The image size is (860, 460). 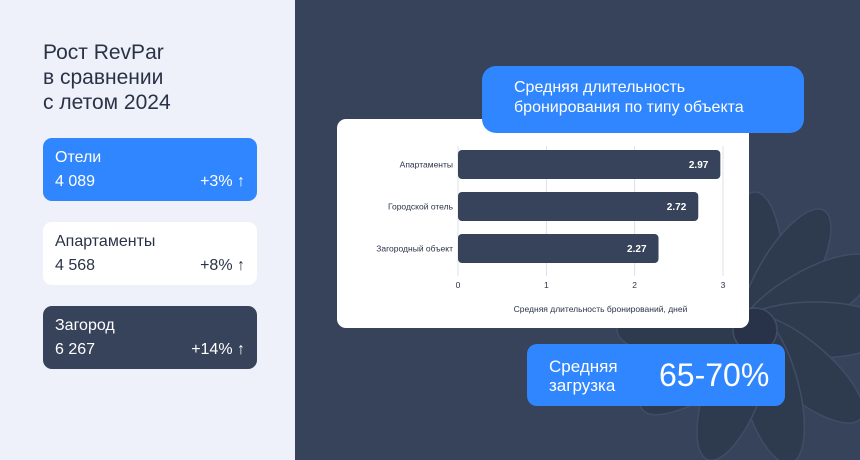 I want to click on card-hotels-change: +3% ↑, so click(x=222, y=181).